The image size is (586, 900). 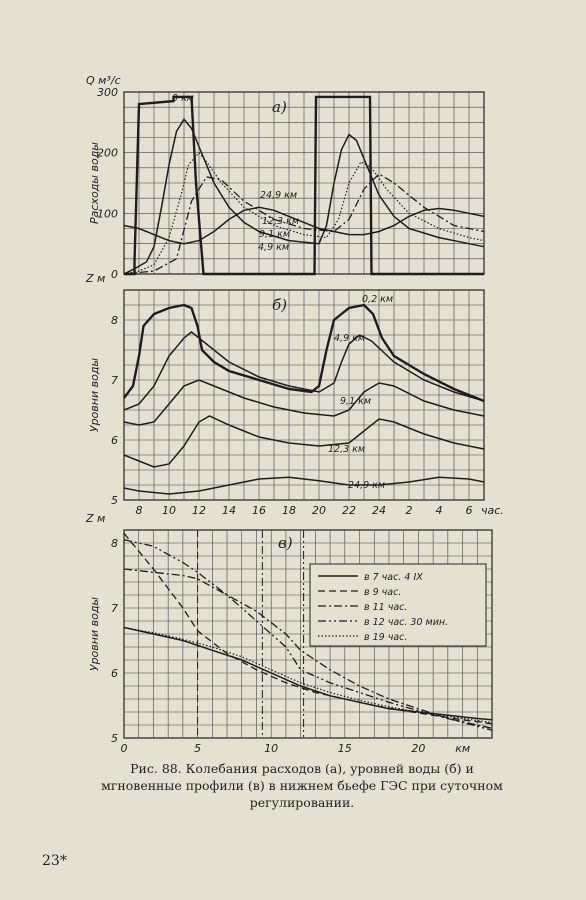 What do you see at coordinates (139, 510) in the screenshot?
I see `x-tick-label: 8` at bounding box center [139, 510].